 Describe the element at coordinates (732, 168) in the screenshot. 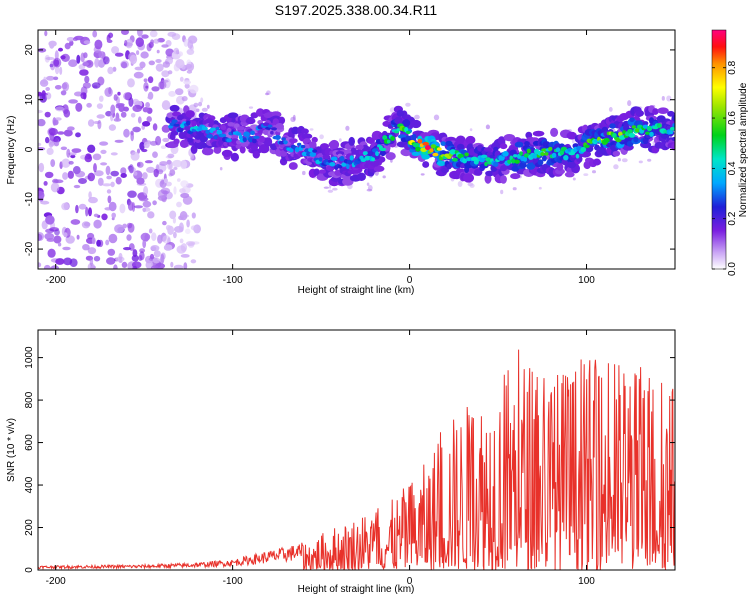

I see `colorbar-tick-label: 0.4` at that location.